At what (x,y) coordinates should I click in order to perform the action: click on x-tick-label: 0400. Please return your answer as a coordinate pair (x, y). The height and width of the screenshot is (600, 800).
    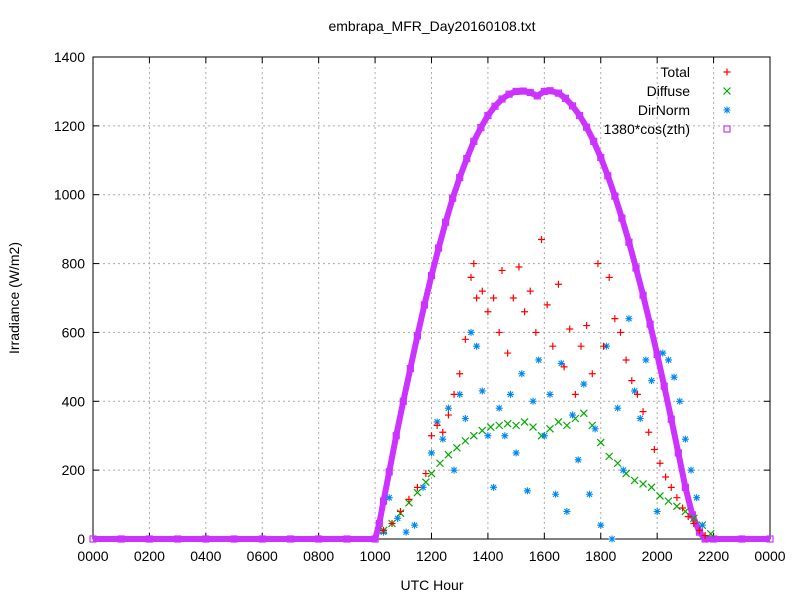
    Looking at the image, I should click on (205, 556).